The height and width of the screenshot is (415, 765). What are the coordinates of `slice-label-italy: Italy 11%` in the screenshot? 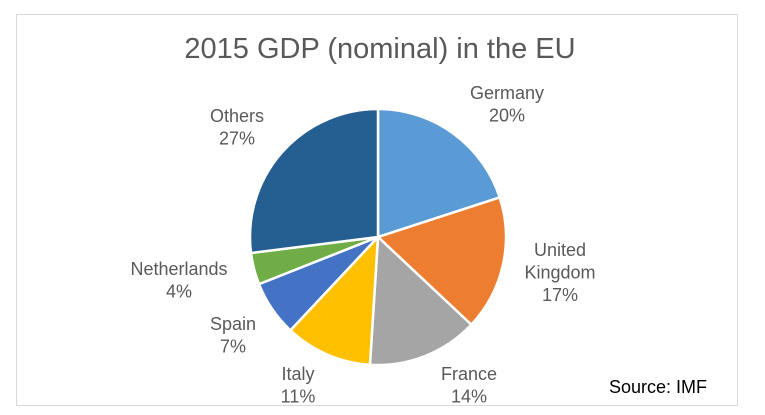 It's located at (298, 385).